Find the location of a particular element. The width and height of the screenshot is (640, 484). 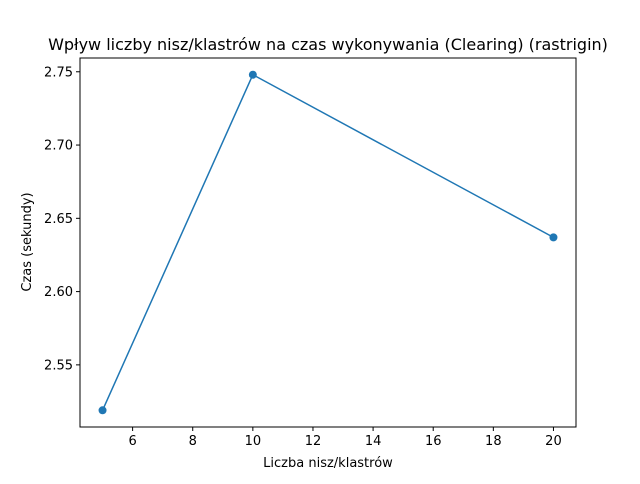

y-axis-label: Czas (sekundy) is located at coordinates (27, 241).